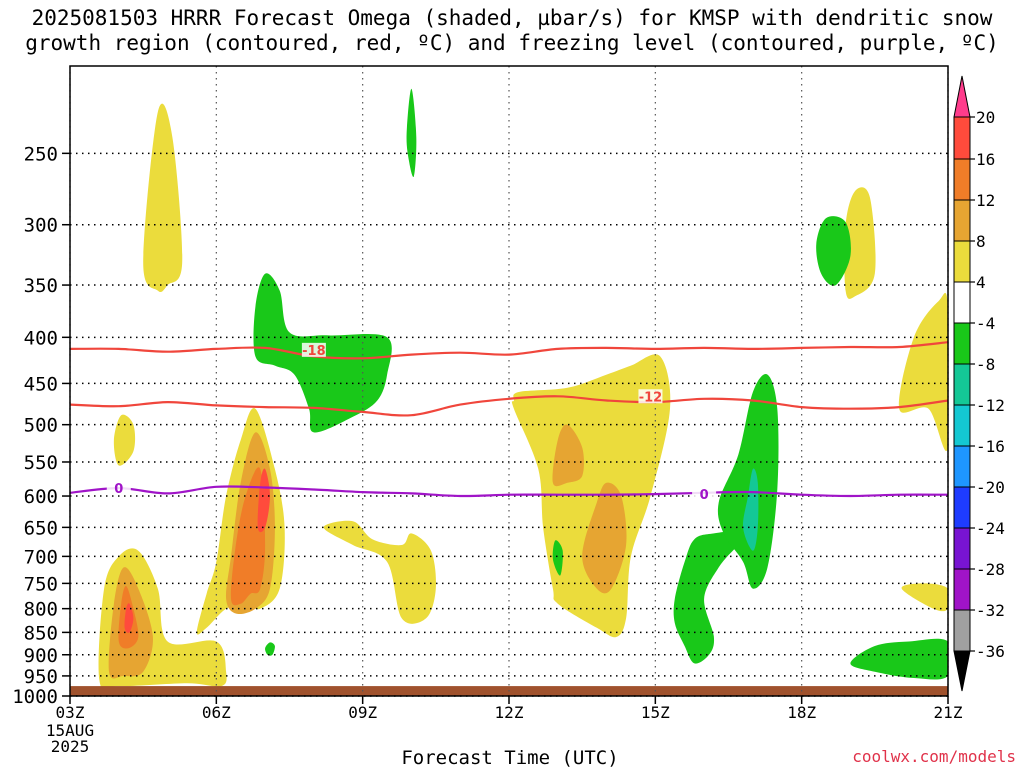 The image size is (1024, 768). Describe the element at coordinates (985, 117) in the screenshot. I see `colorbar-label-0: 20` at that location.